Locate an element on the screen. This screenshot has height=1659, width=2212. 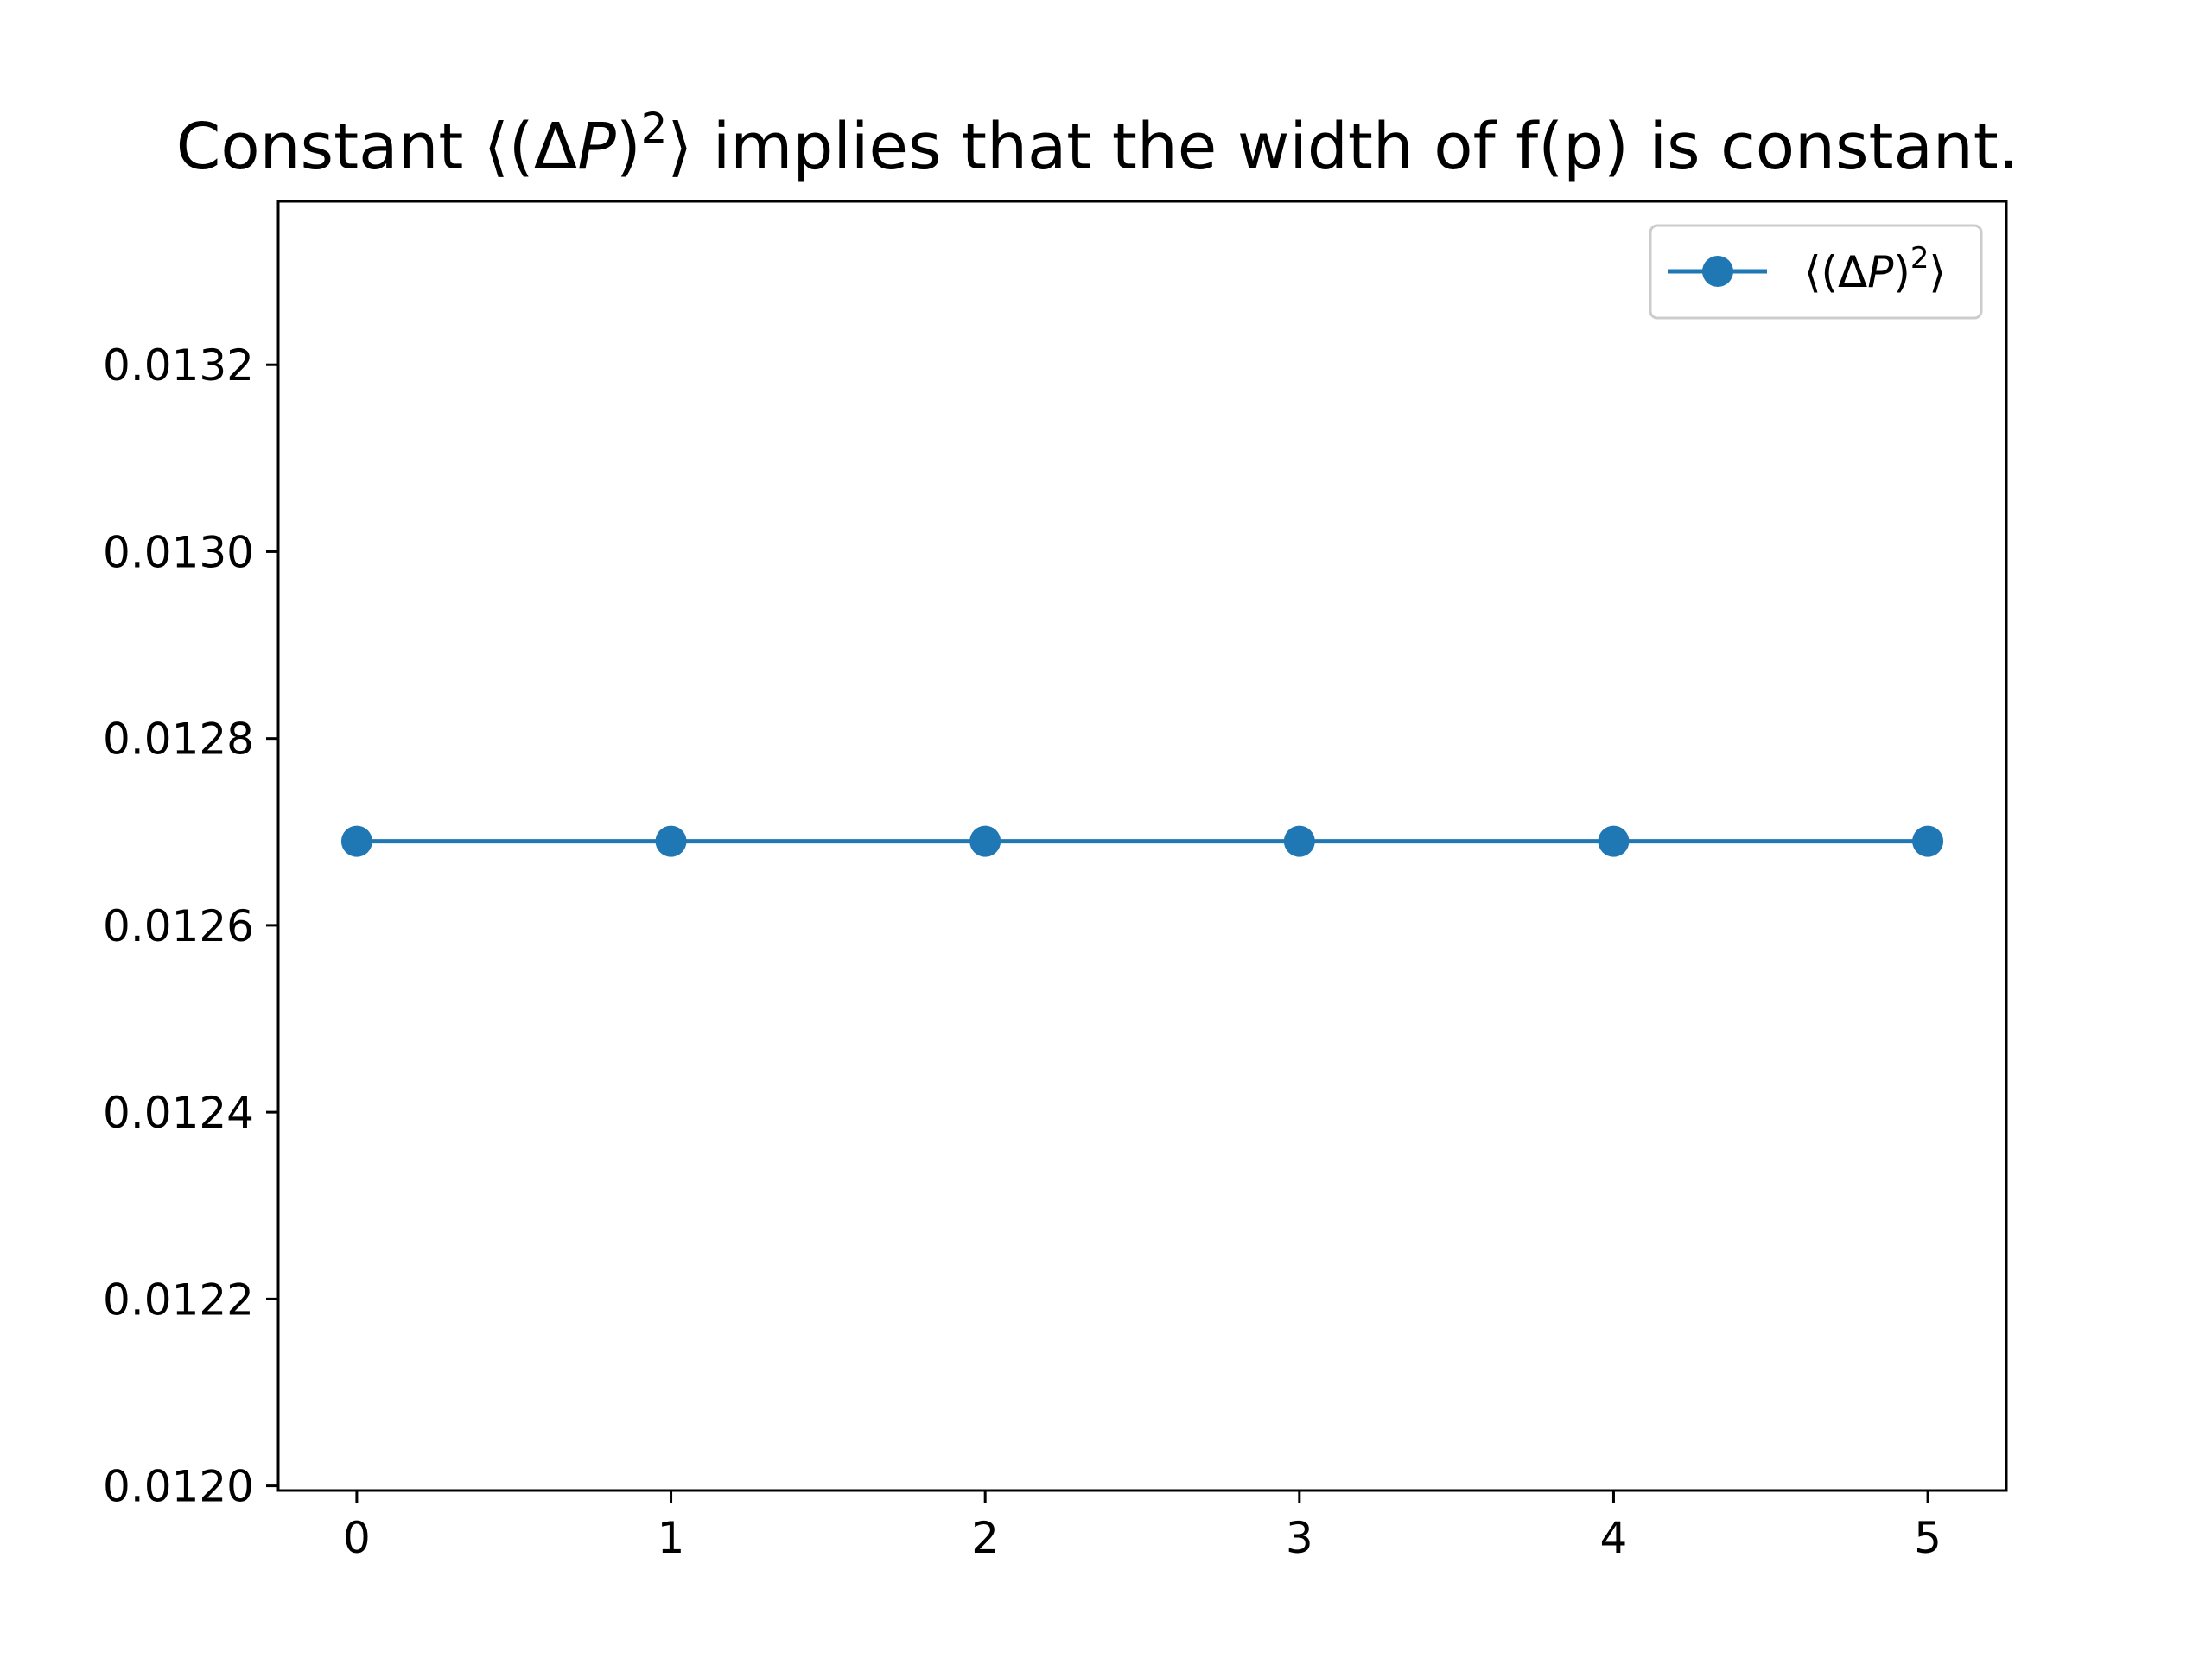
legend-label: ⟨(ΔP)2⟩ is located at coordinates (1875, 269).